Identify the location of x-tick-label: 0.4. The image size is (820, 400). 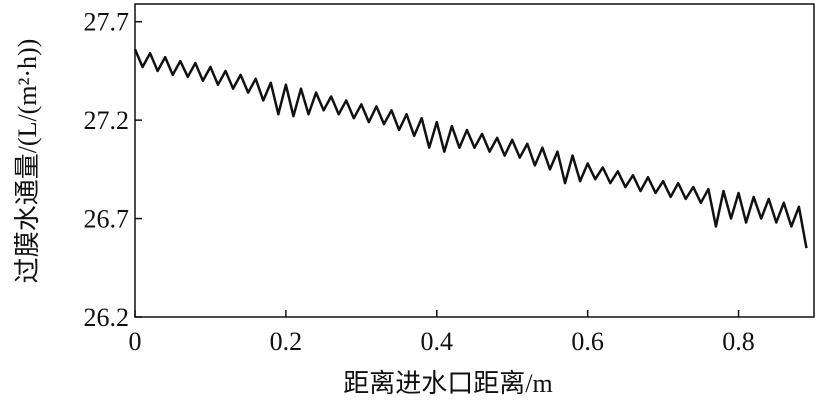
(437, 341).